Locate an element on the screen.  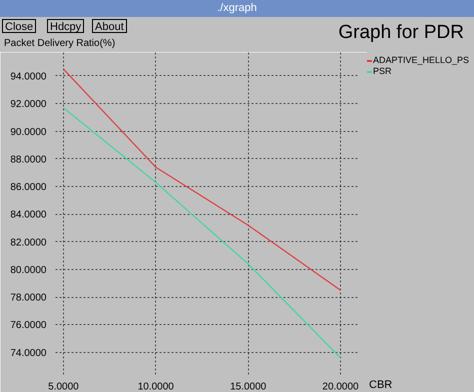
y-tick-label: 88.0000 is located at coordinates (28, 160).